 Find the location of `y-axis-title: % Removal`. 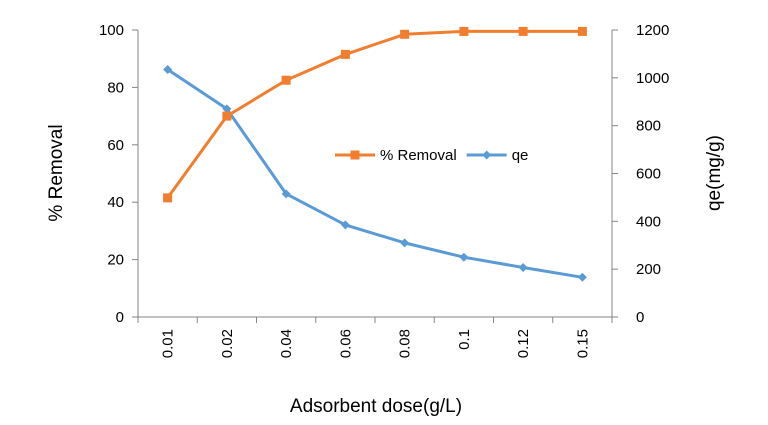

y-axis-title: % Removal is located at coordinates (56, 172).